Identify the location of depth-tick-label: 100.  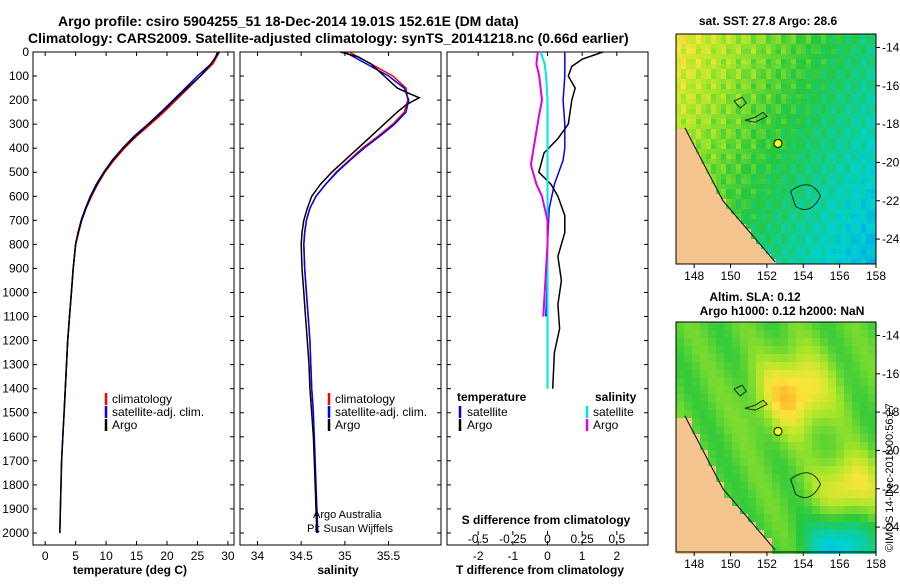
(19, 76).